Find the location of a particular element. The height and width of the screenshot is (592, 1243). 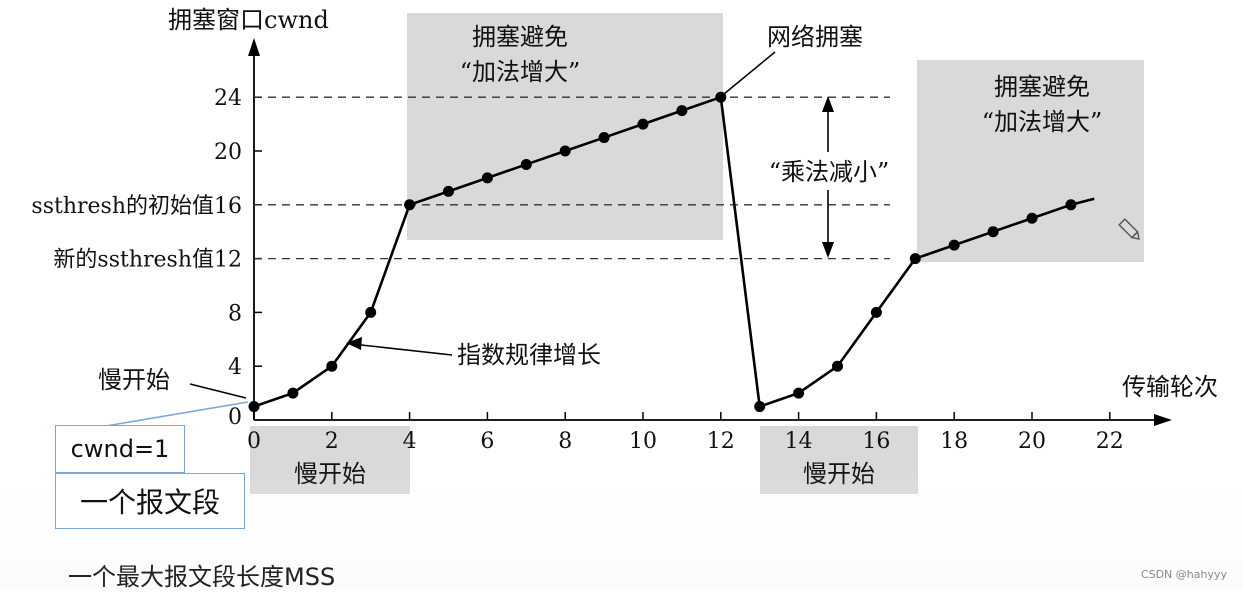

multiplicative-arrow-top is located at coordinates (828, 104).